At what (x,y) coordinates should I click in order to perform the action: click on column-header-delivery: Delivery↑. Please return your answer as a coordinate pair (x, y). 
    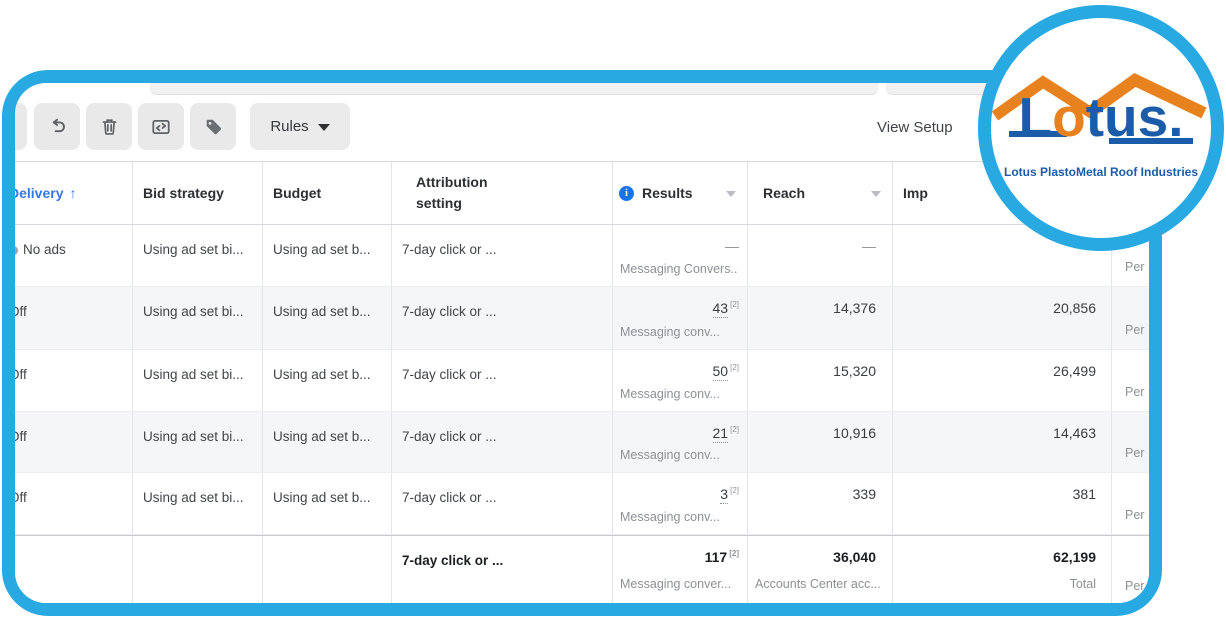
    Looking at the image, I should click on (74, 193).